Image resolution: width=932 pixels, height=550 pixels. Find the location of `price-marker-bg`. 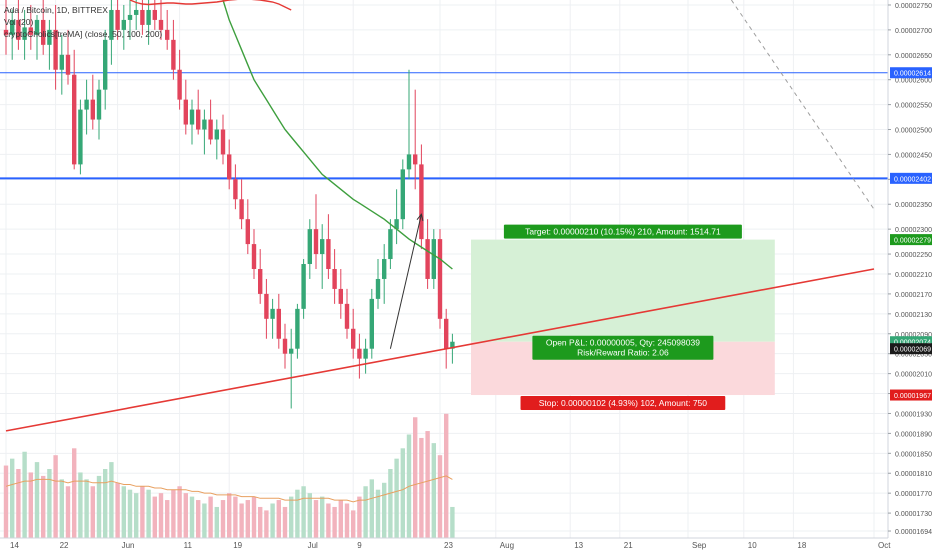

price-marker-bg is located at coordinates (911, 240).